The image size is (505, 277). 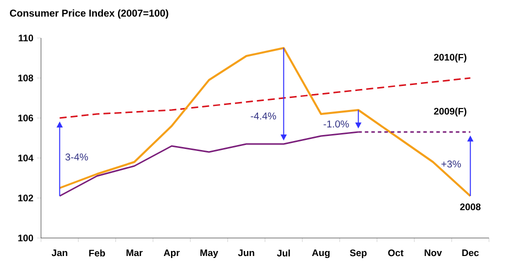 What do you see at coordinates (209, 254) in the screenshot?
I see `x-tick-label: May` at bounding box center [209, 254].